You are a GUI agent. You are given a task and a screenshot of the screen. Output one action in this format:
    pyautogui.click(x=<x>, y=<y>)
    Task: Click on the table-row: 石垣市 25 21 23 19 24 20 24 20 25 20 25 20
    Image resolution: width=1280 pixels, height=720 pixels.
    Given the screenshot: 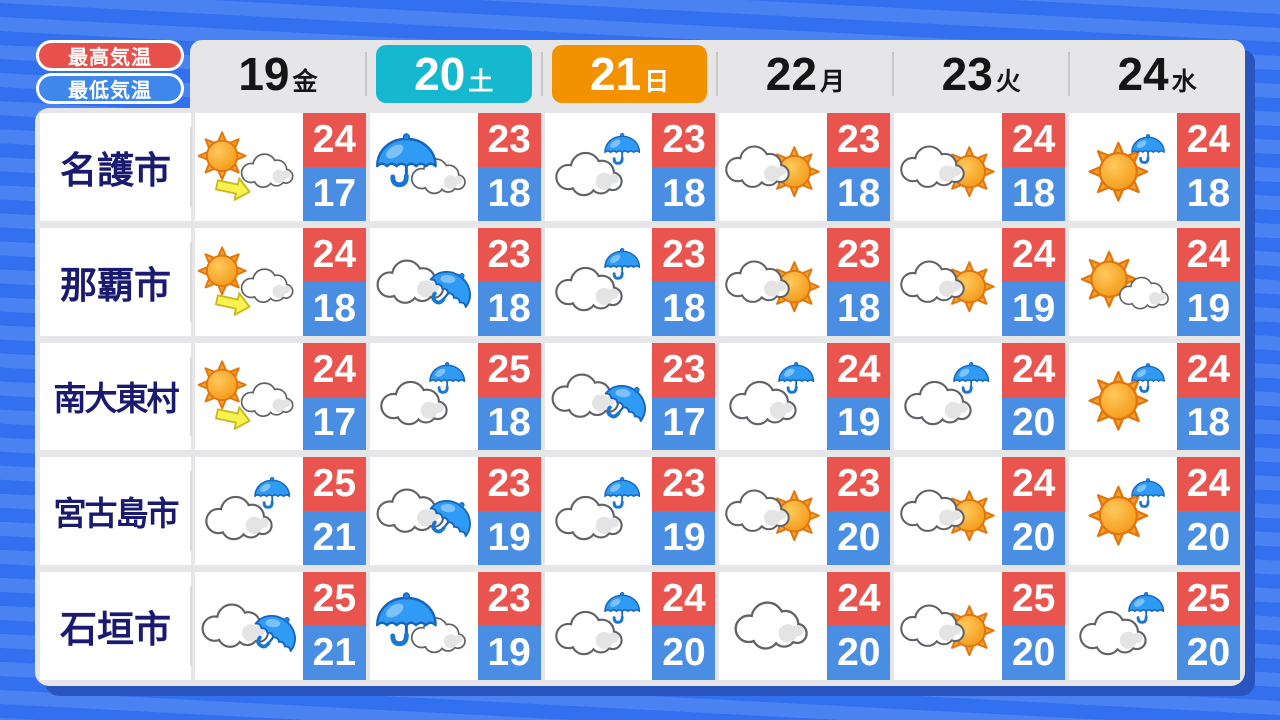 What is the action you would take?
    pyautogui.click(x=640, y=626)
    